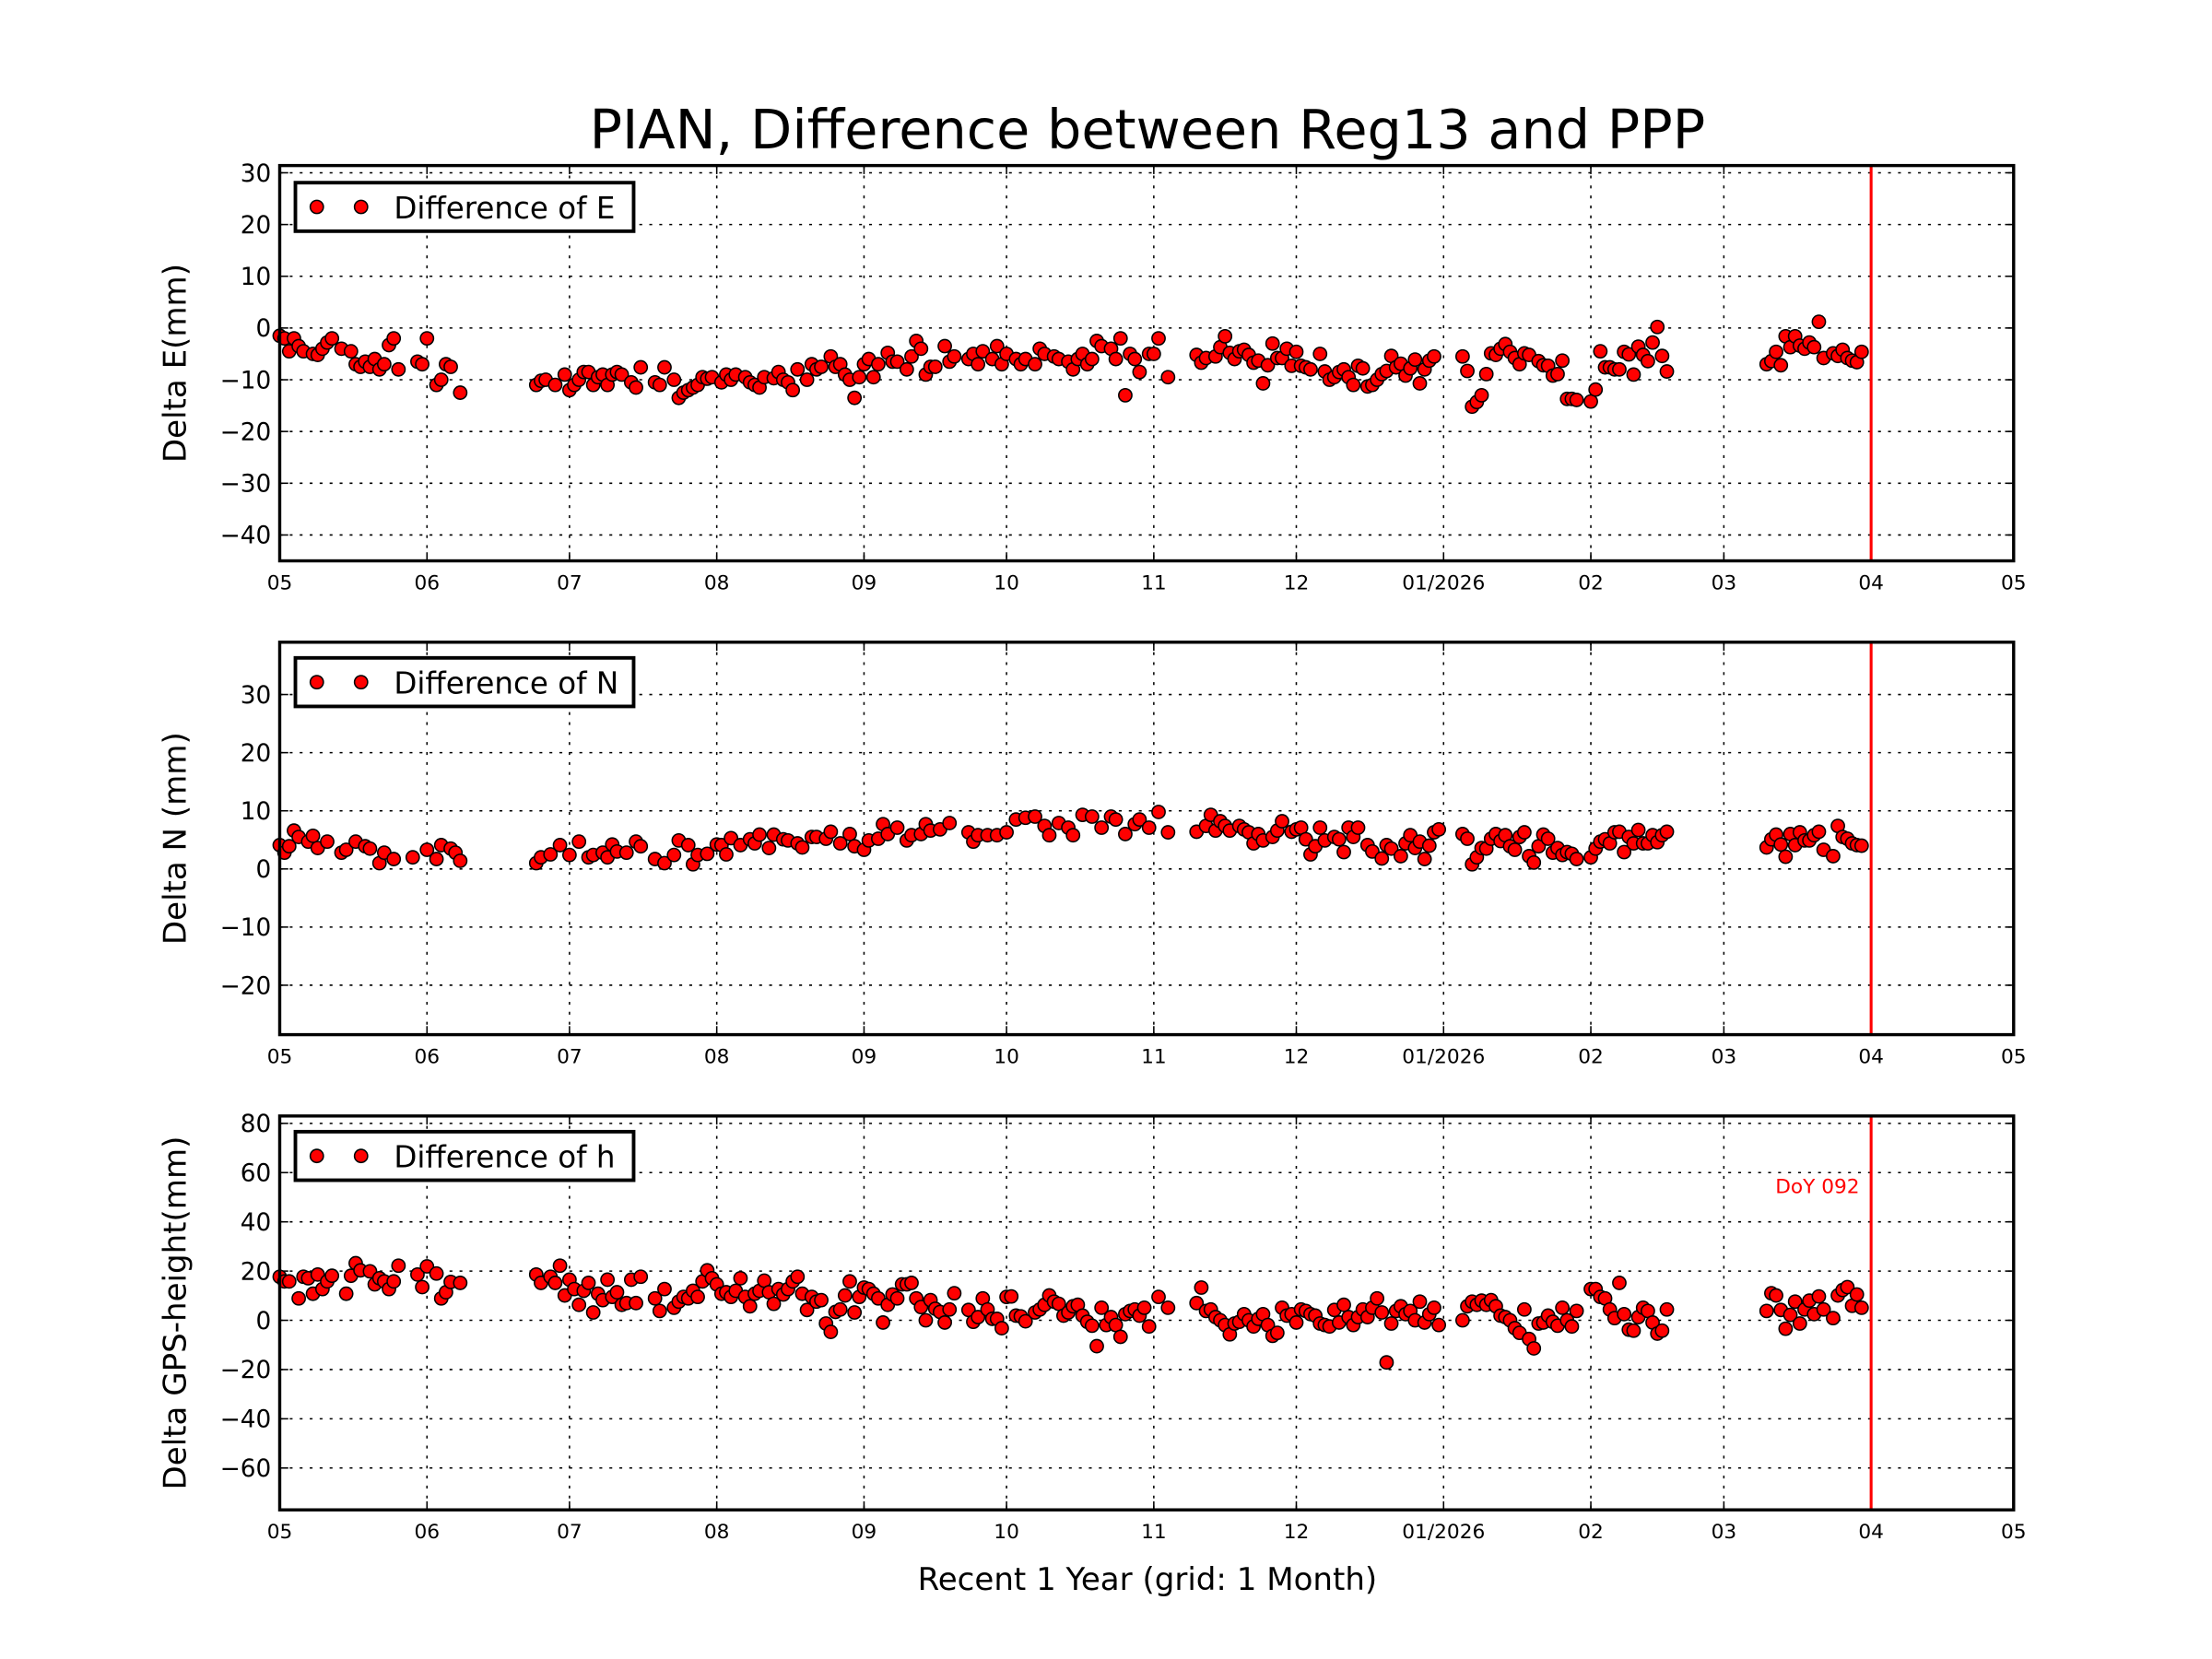 This screenshot has width=2212, height=1659. I want to click on y-tick-label: −20, so click(246, 986).